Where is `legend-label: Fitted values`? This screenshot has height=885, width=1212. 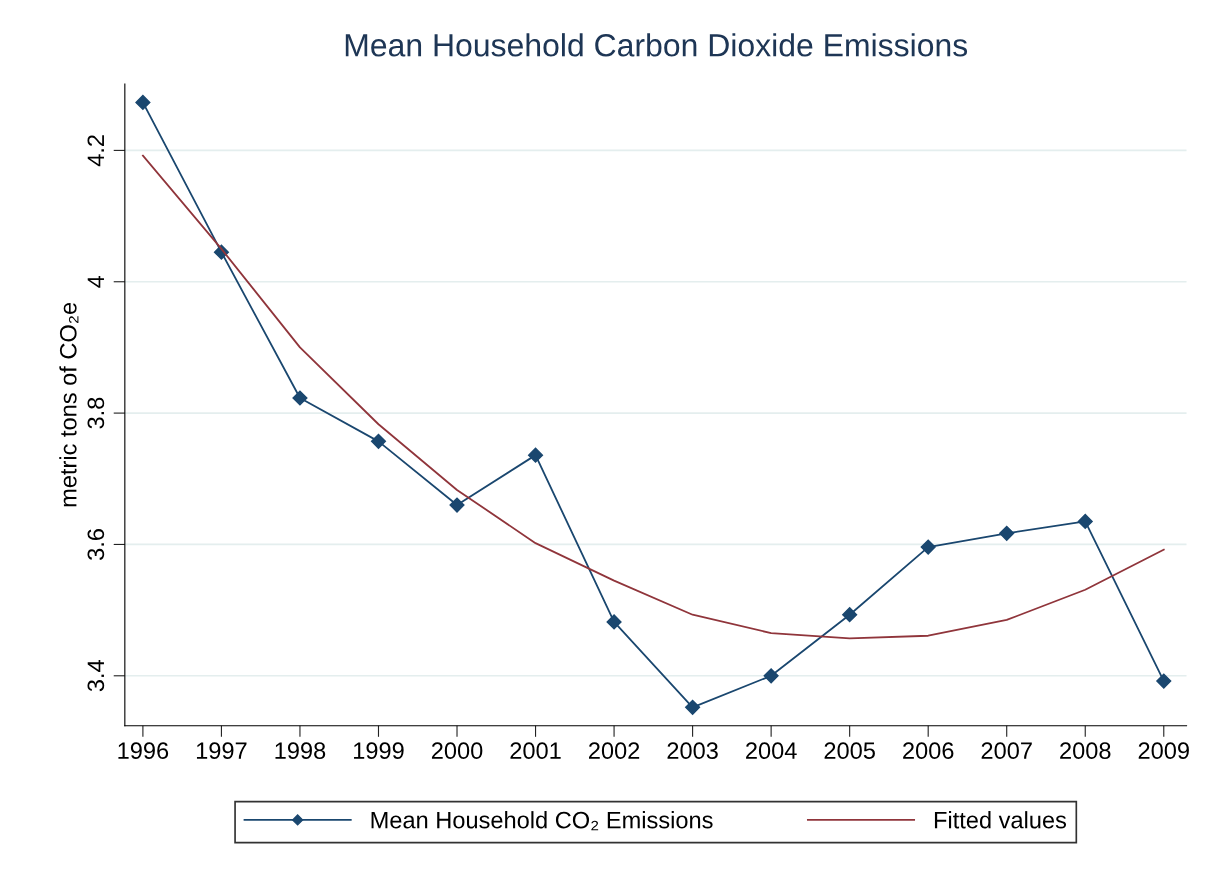 legend-label: Fitted values is located at coordinates (1000, 820).